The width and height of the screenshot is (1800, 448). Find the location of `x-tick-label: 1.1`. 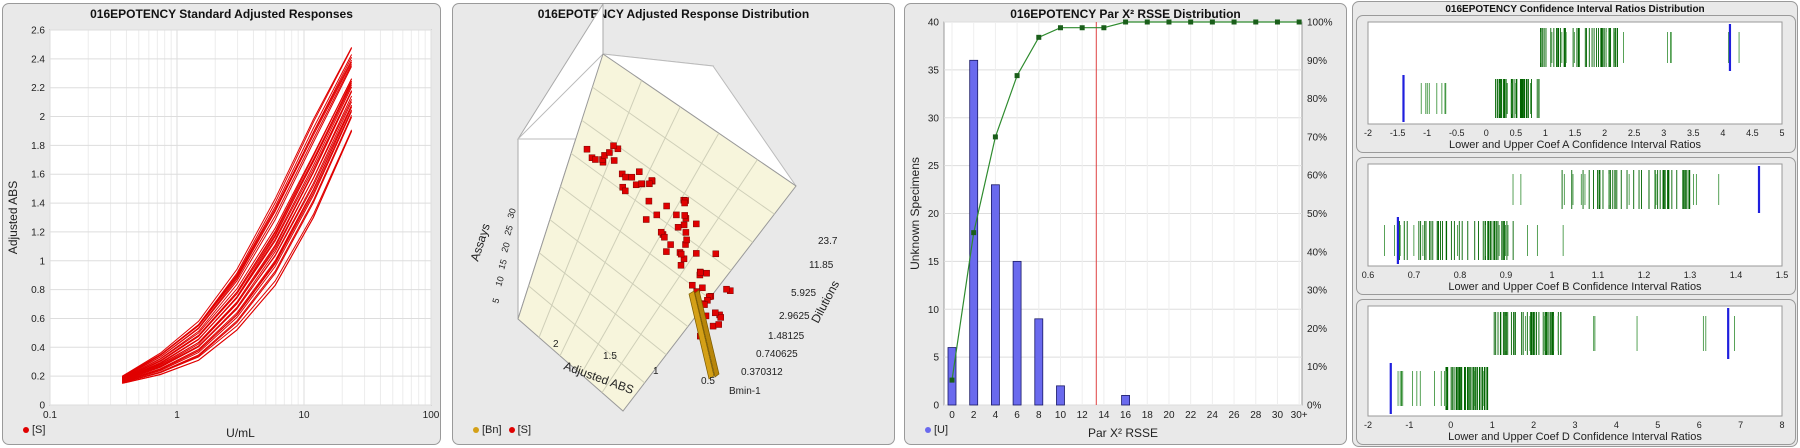

x-tick-label: 1.1 is located at coordinates (1598, 275).